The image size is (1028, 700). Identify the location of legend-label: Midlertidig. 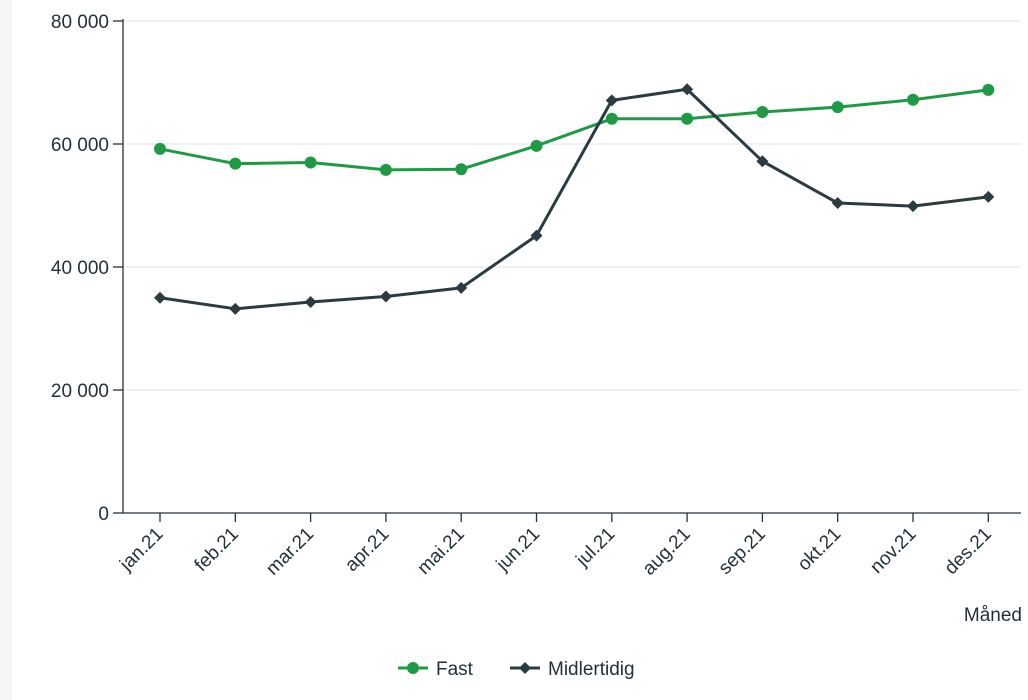
(591, 669).